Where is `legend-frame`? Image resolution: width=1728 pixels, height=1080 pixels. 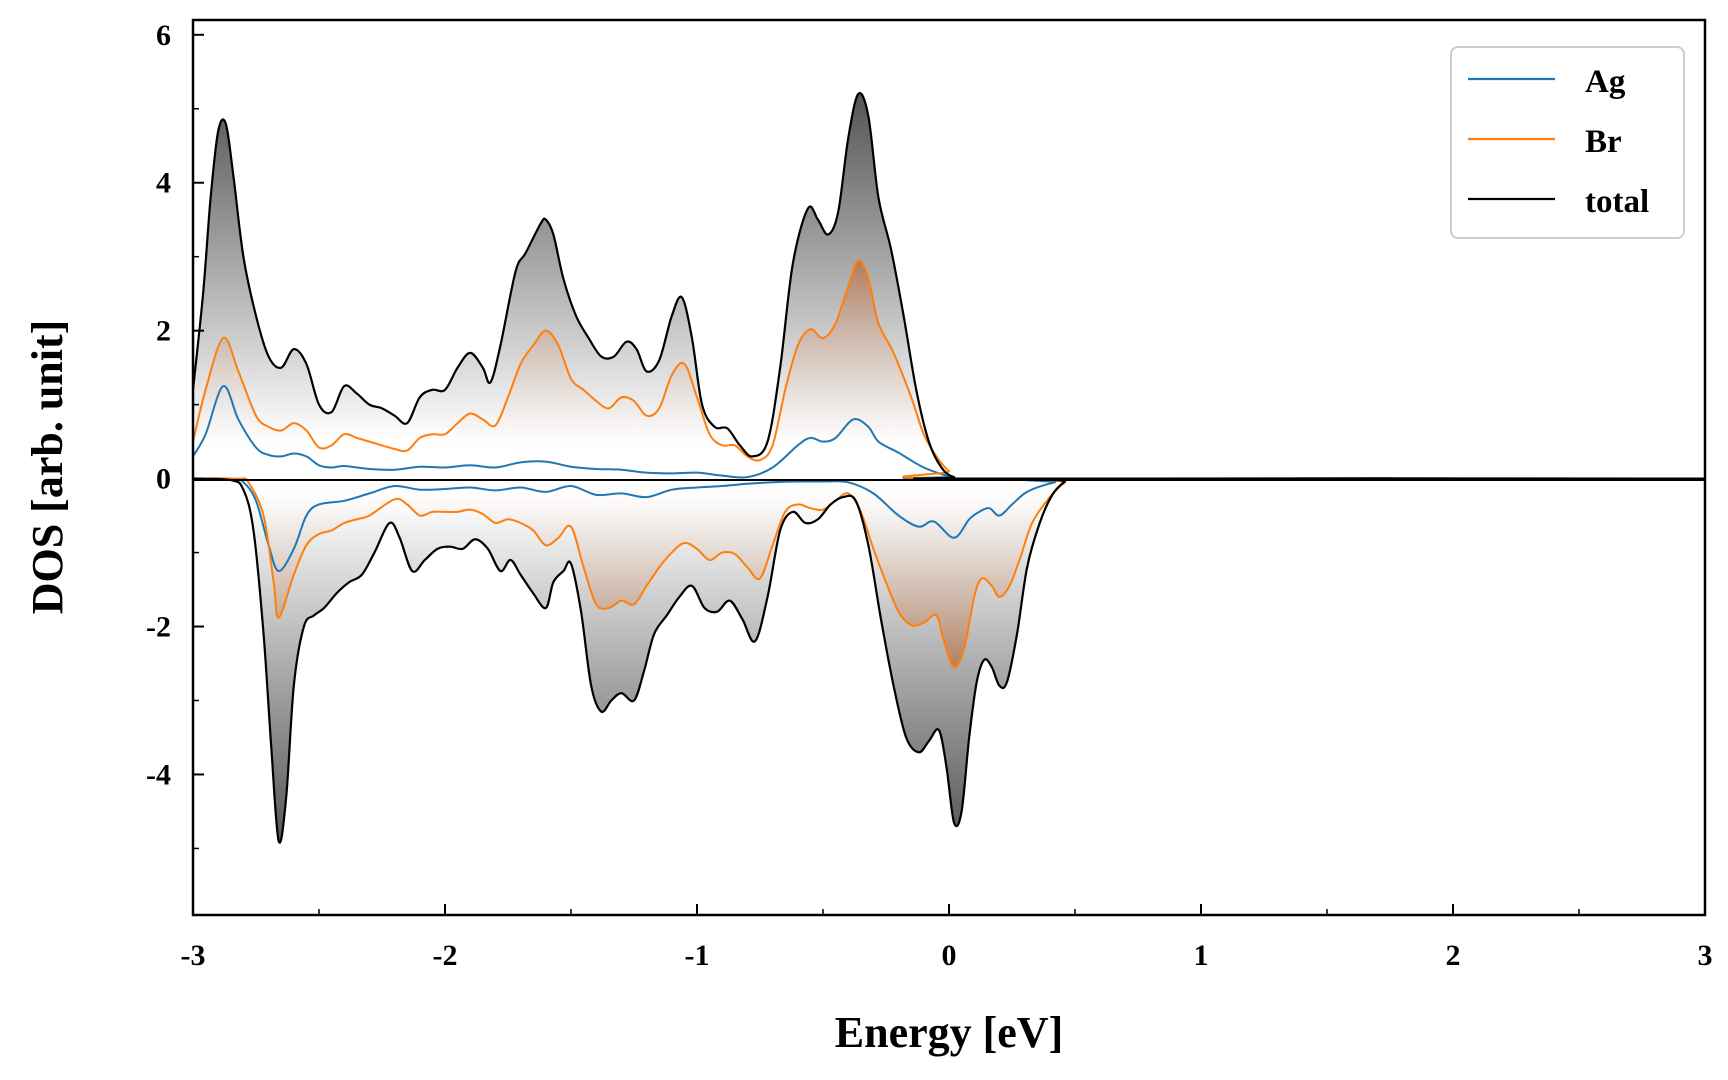 legend-frame is located at coordinates (1567, 142).